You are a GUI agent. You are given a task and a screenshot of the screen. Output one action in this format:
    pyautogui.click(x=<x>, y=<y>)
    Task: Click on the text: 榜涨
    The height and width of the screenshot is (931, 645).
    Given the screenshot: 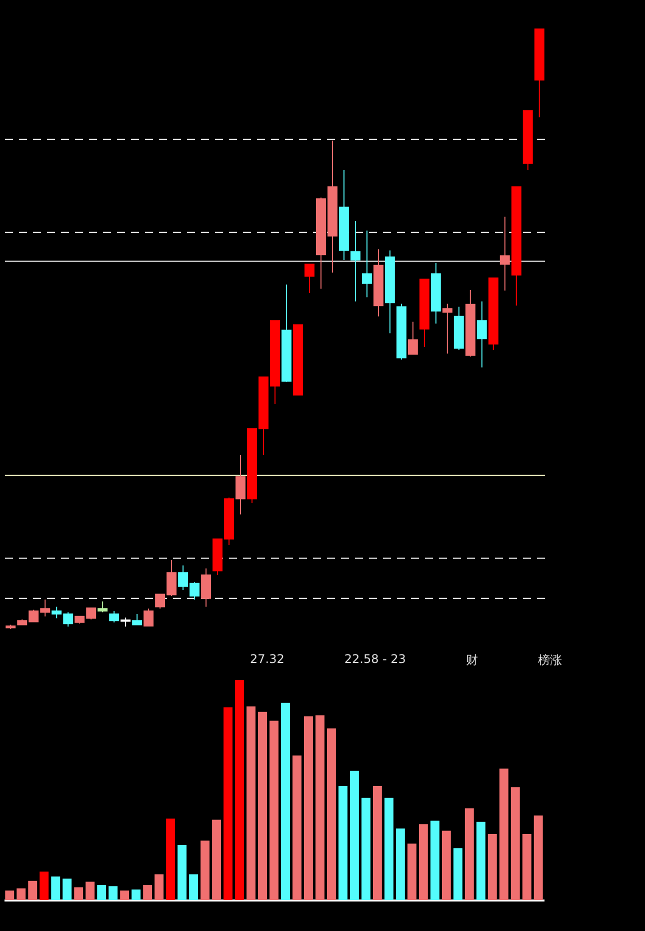 What is the action you would take?
    pyautogui.click(x=550, y=660)
    